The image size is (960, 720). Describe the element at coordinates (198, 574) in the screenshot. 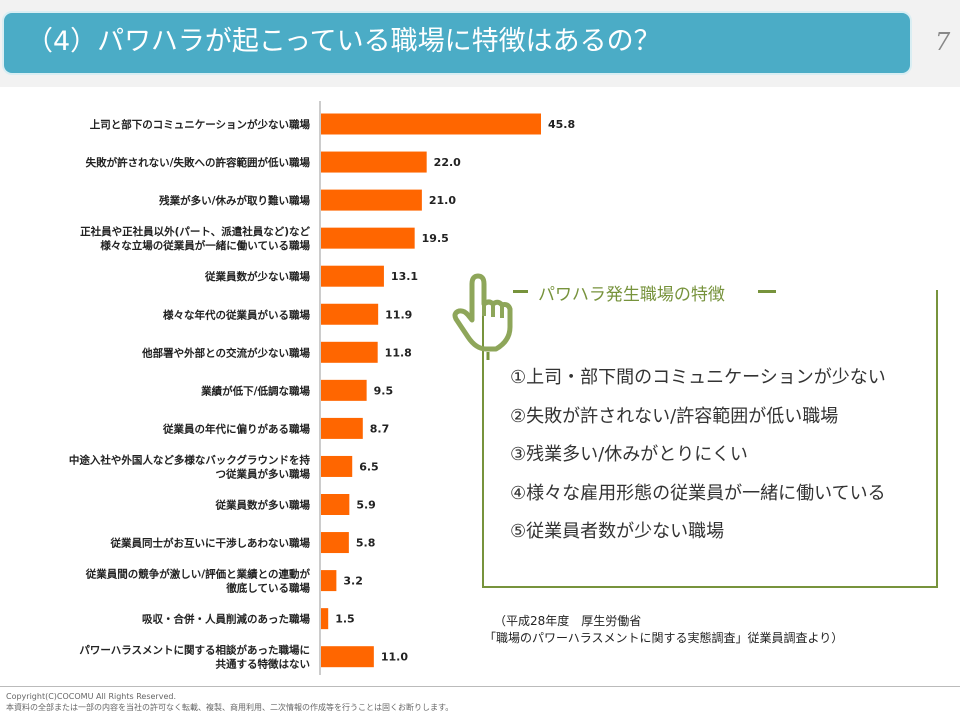

I see `category-label: 従業員間の競争が激しい/評価と業績との連動が` at that location.